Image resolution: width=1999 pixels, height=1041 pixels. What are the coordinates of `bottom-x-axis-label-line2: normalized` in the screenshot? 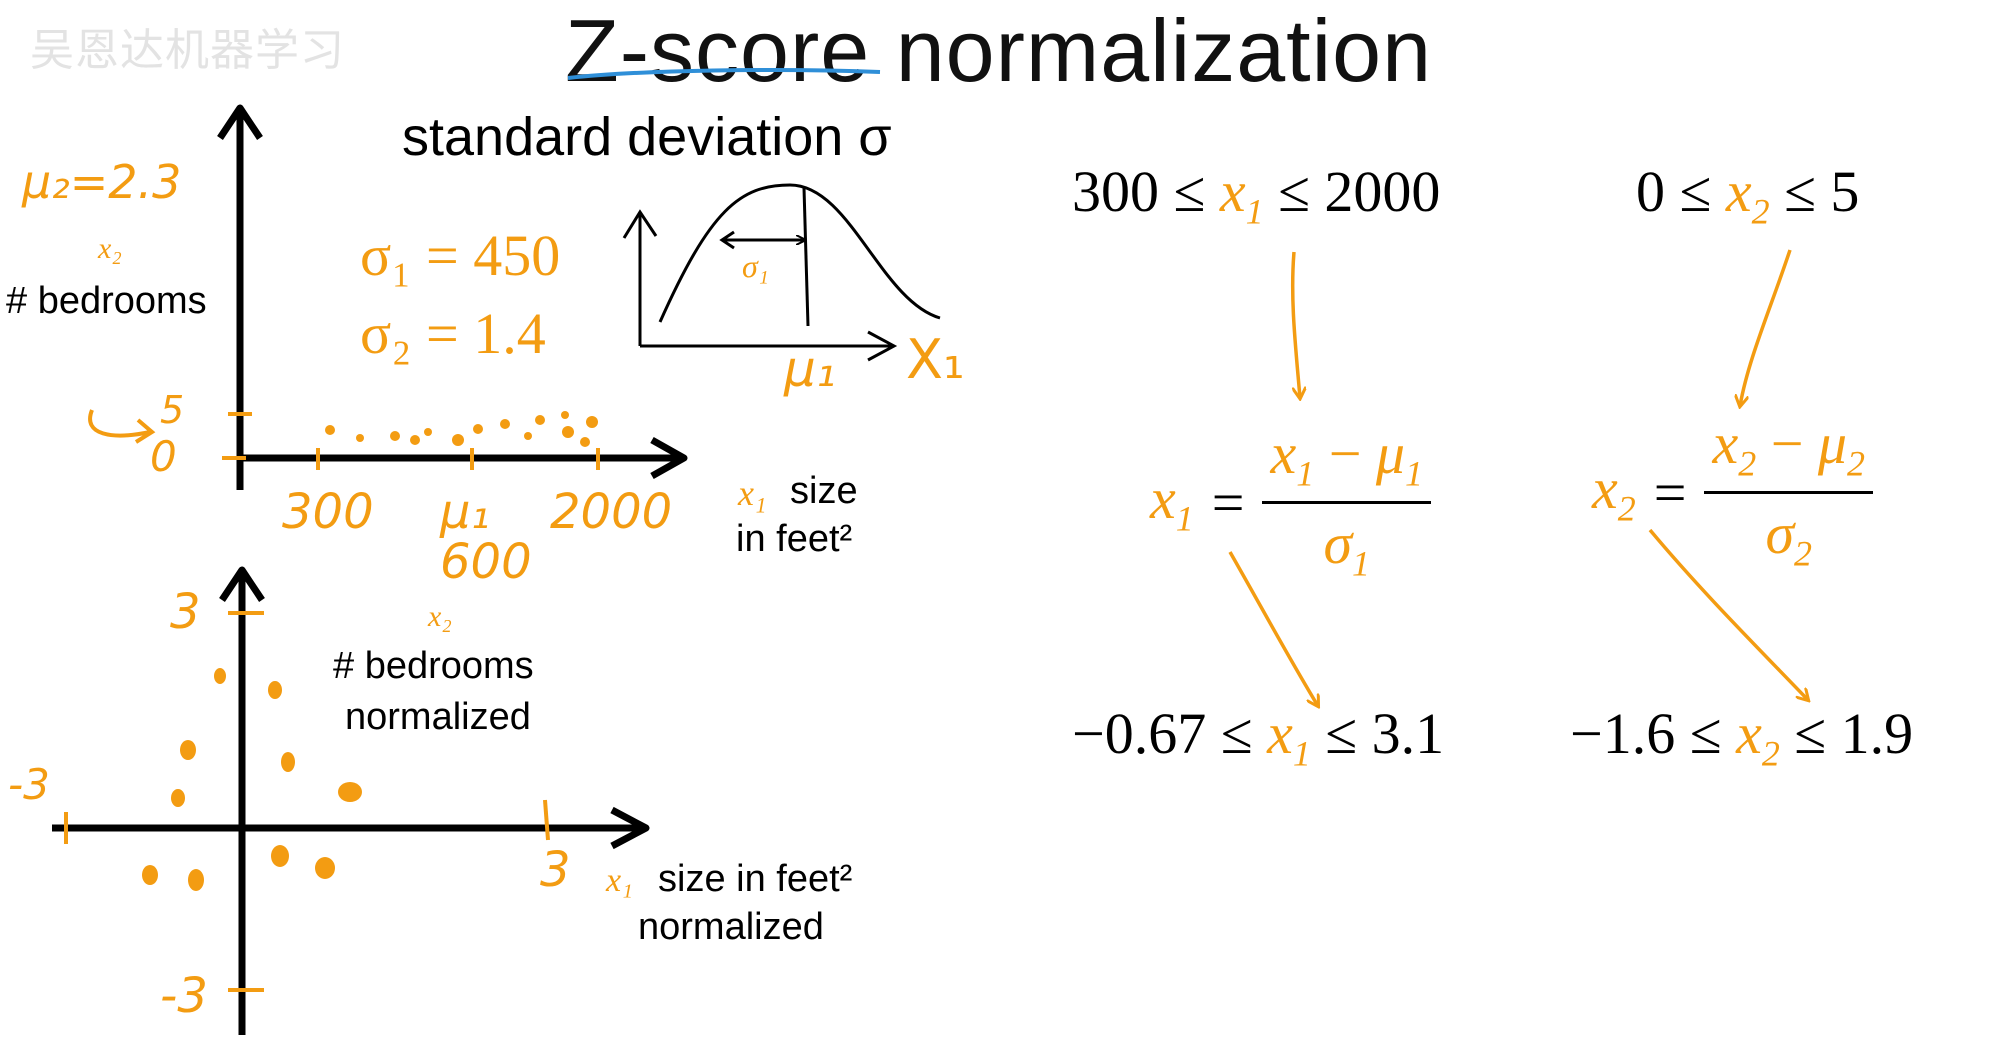 It's located at (731, 927).